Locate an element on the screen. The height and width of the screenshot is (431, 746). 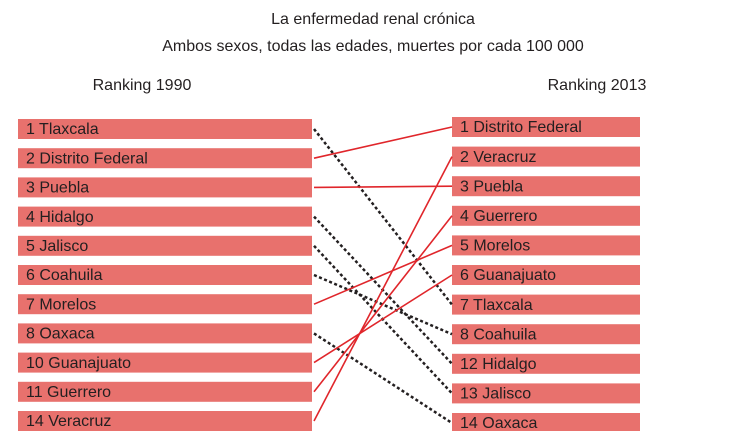
left-label: 10 Guanajuato is located at coordinates (78, 363).